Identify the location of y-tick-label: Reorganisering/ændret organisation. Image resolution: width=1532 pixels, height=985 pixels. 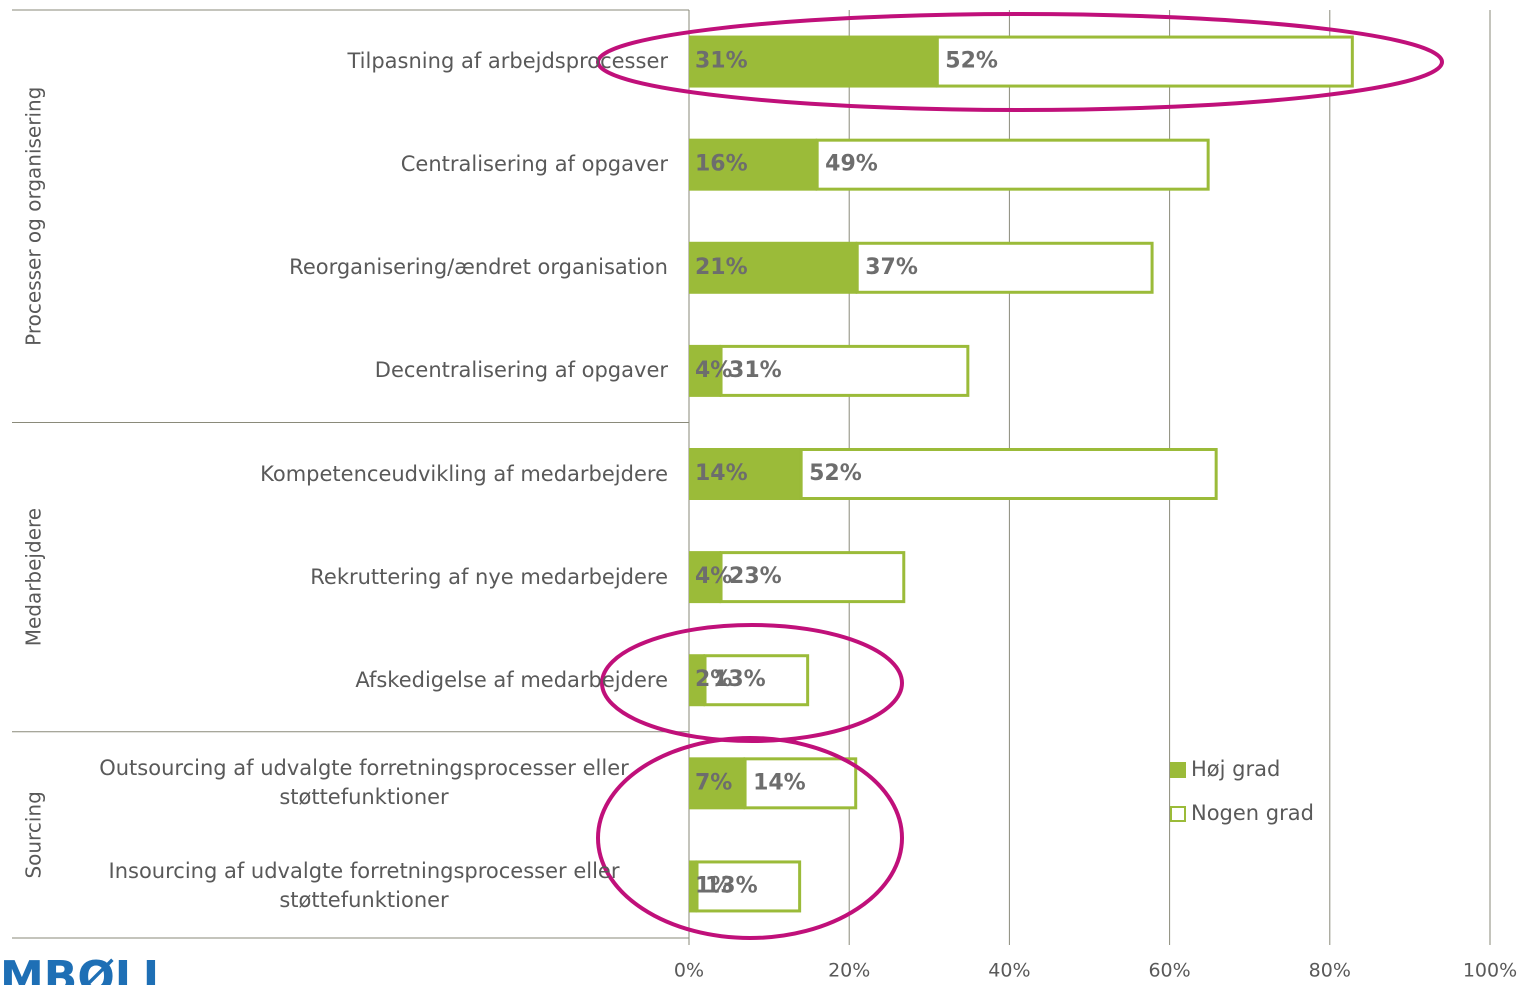
(478, 267).